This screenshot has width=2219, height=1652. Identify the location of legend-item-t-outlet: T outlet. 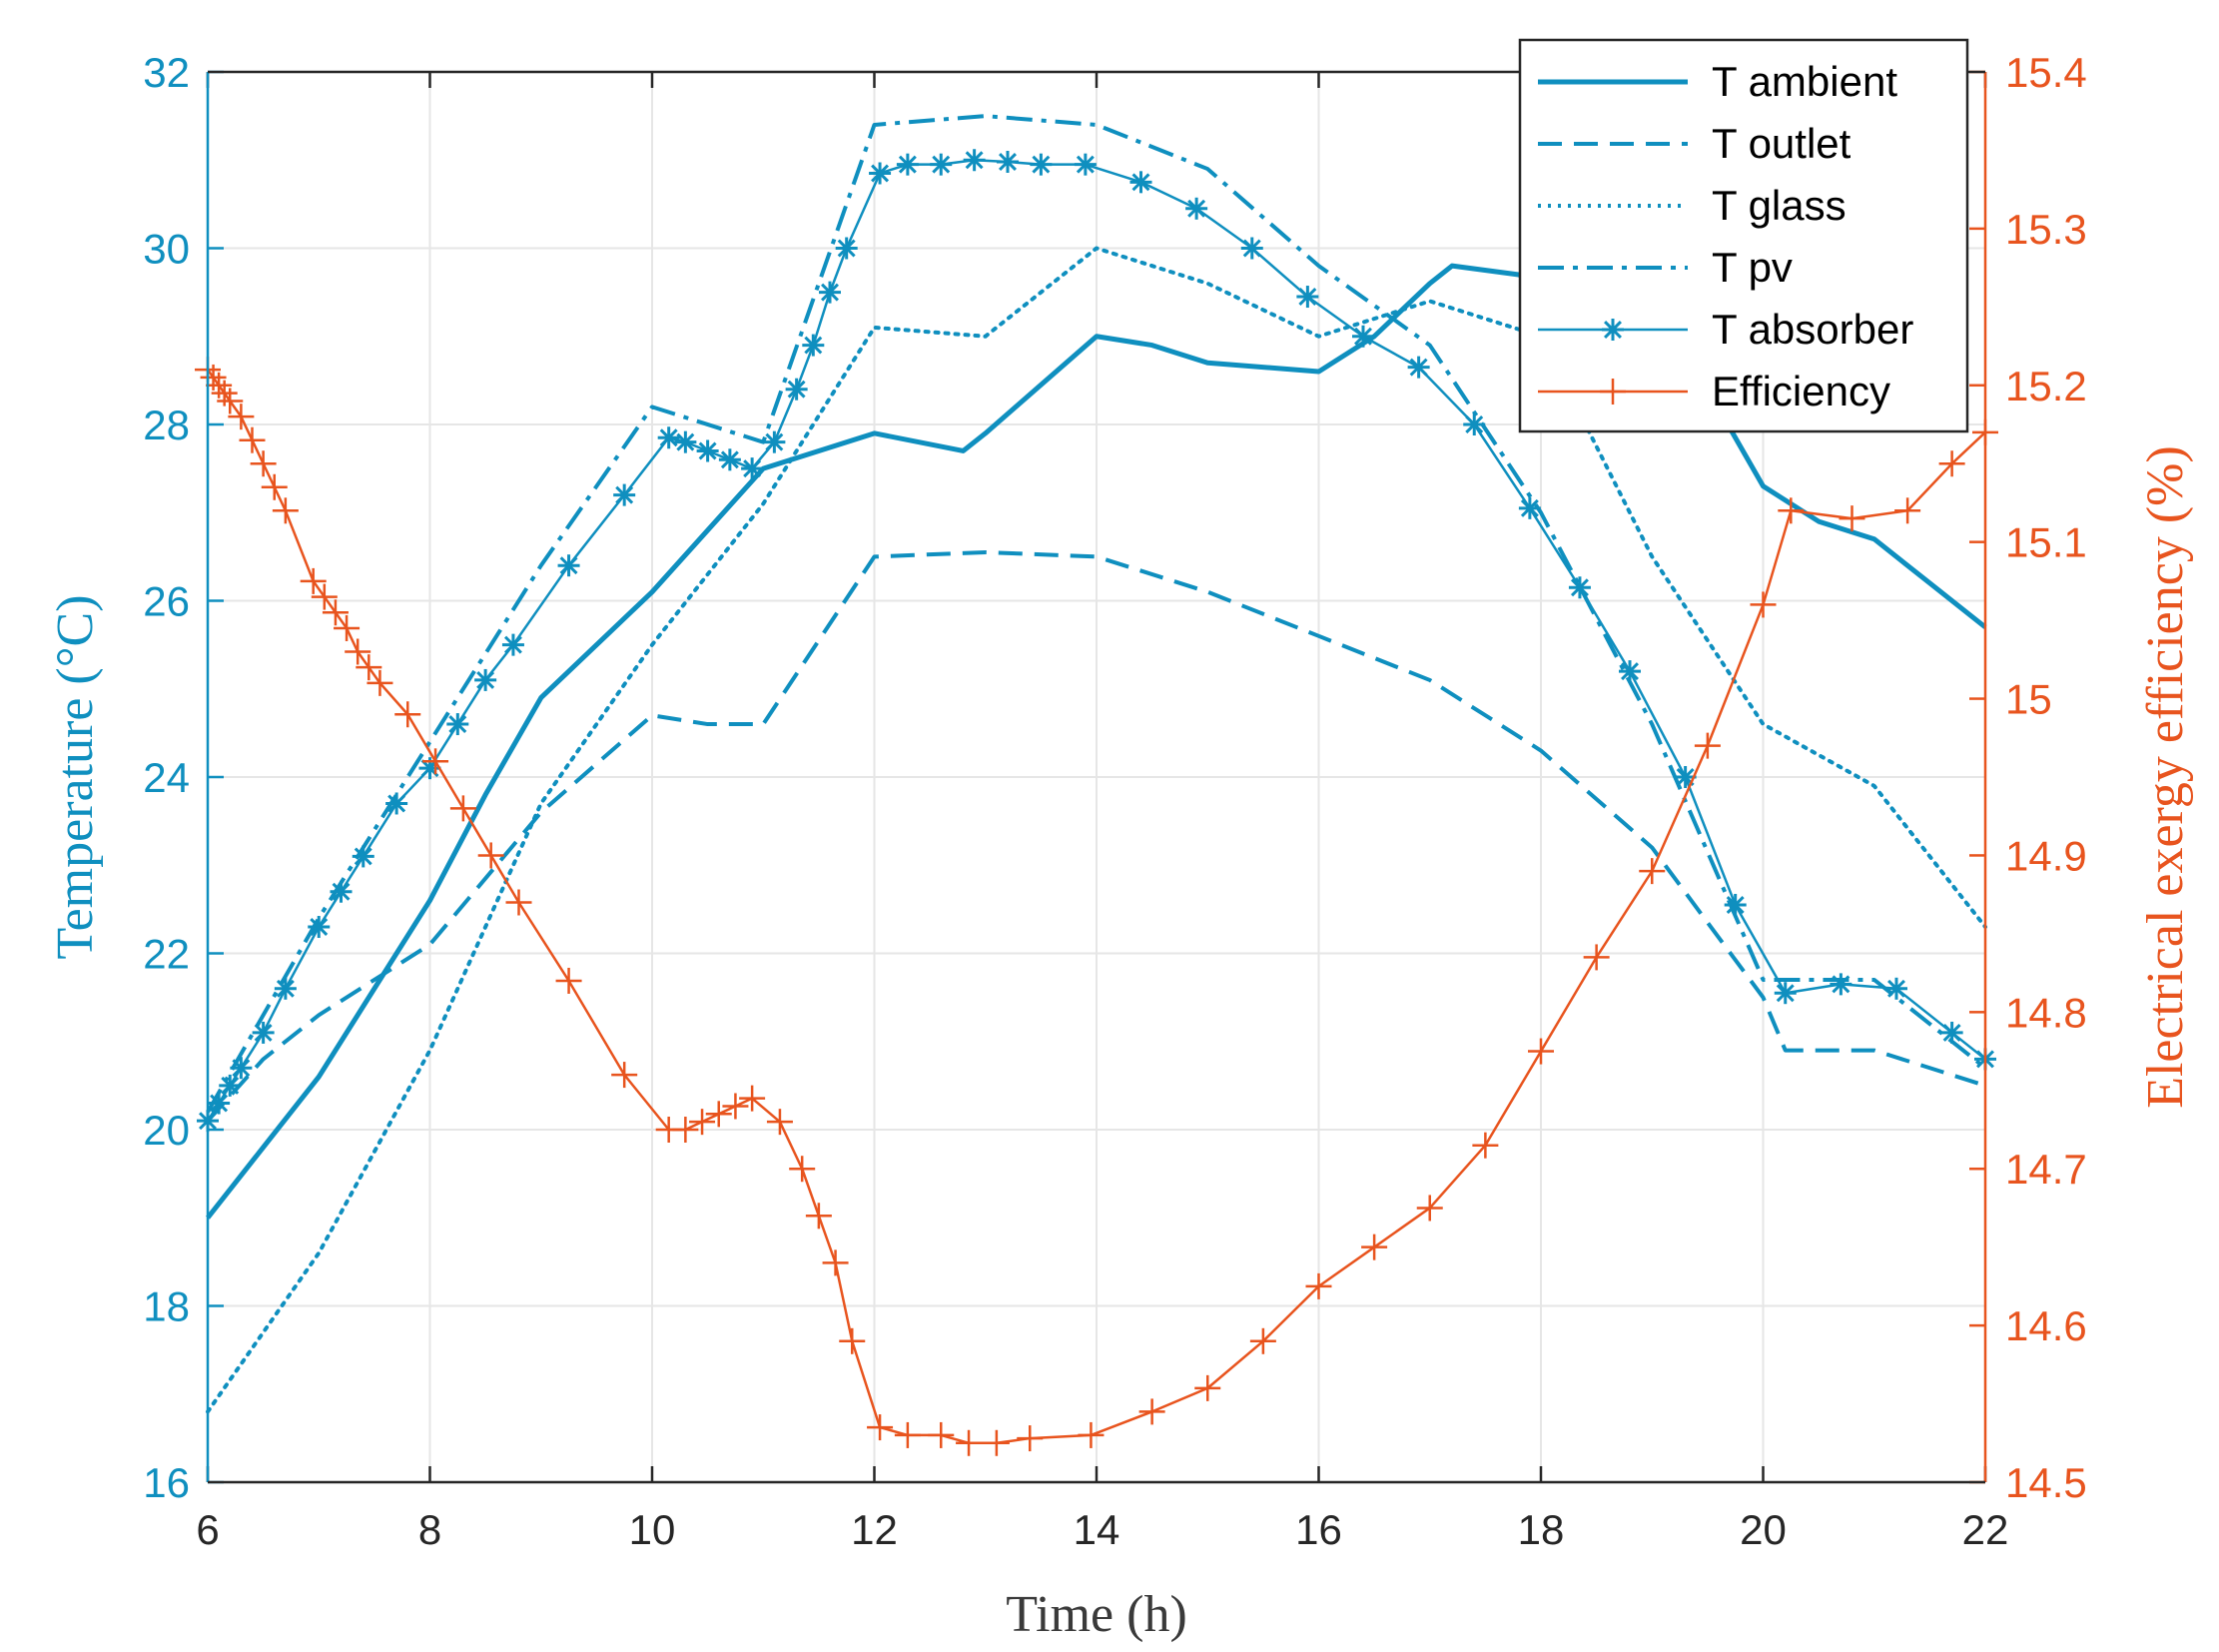
(1694, 143).